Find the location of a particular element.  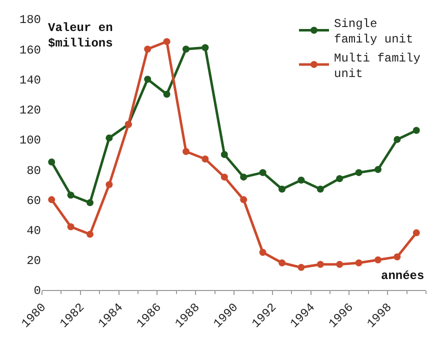

y-tick-label: 60 is located at coordinates (33, 201).